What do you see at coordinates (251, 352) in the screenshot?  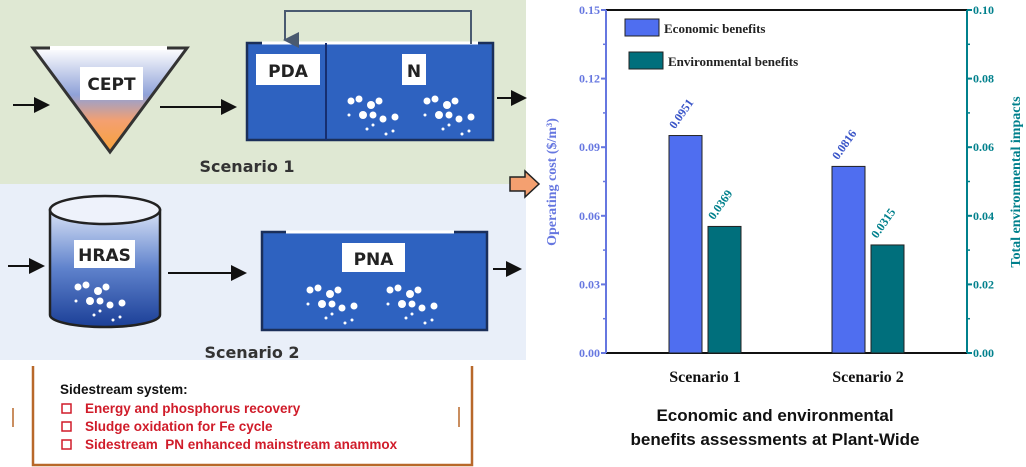 I see `scenario-2-label: Scenario 2` at bounding box center [251, 352].